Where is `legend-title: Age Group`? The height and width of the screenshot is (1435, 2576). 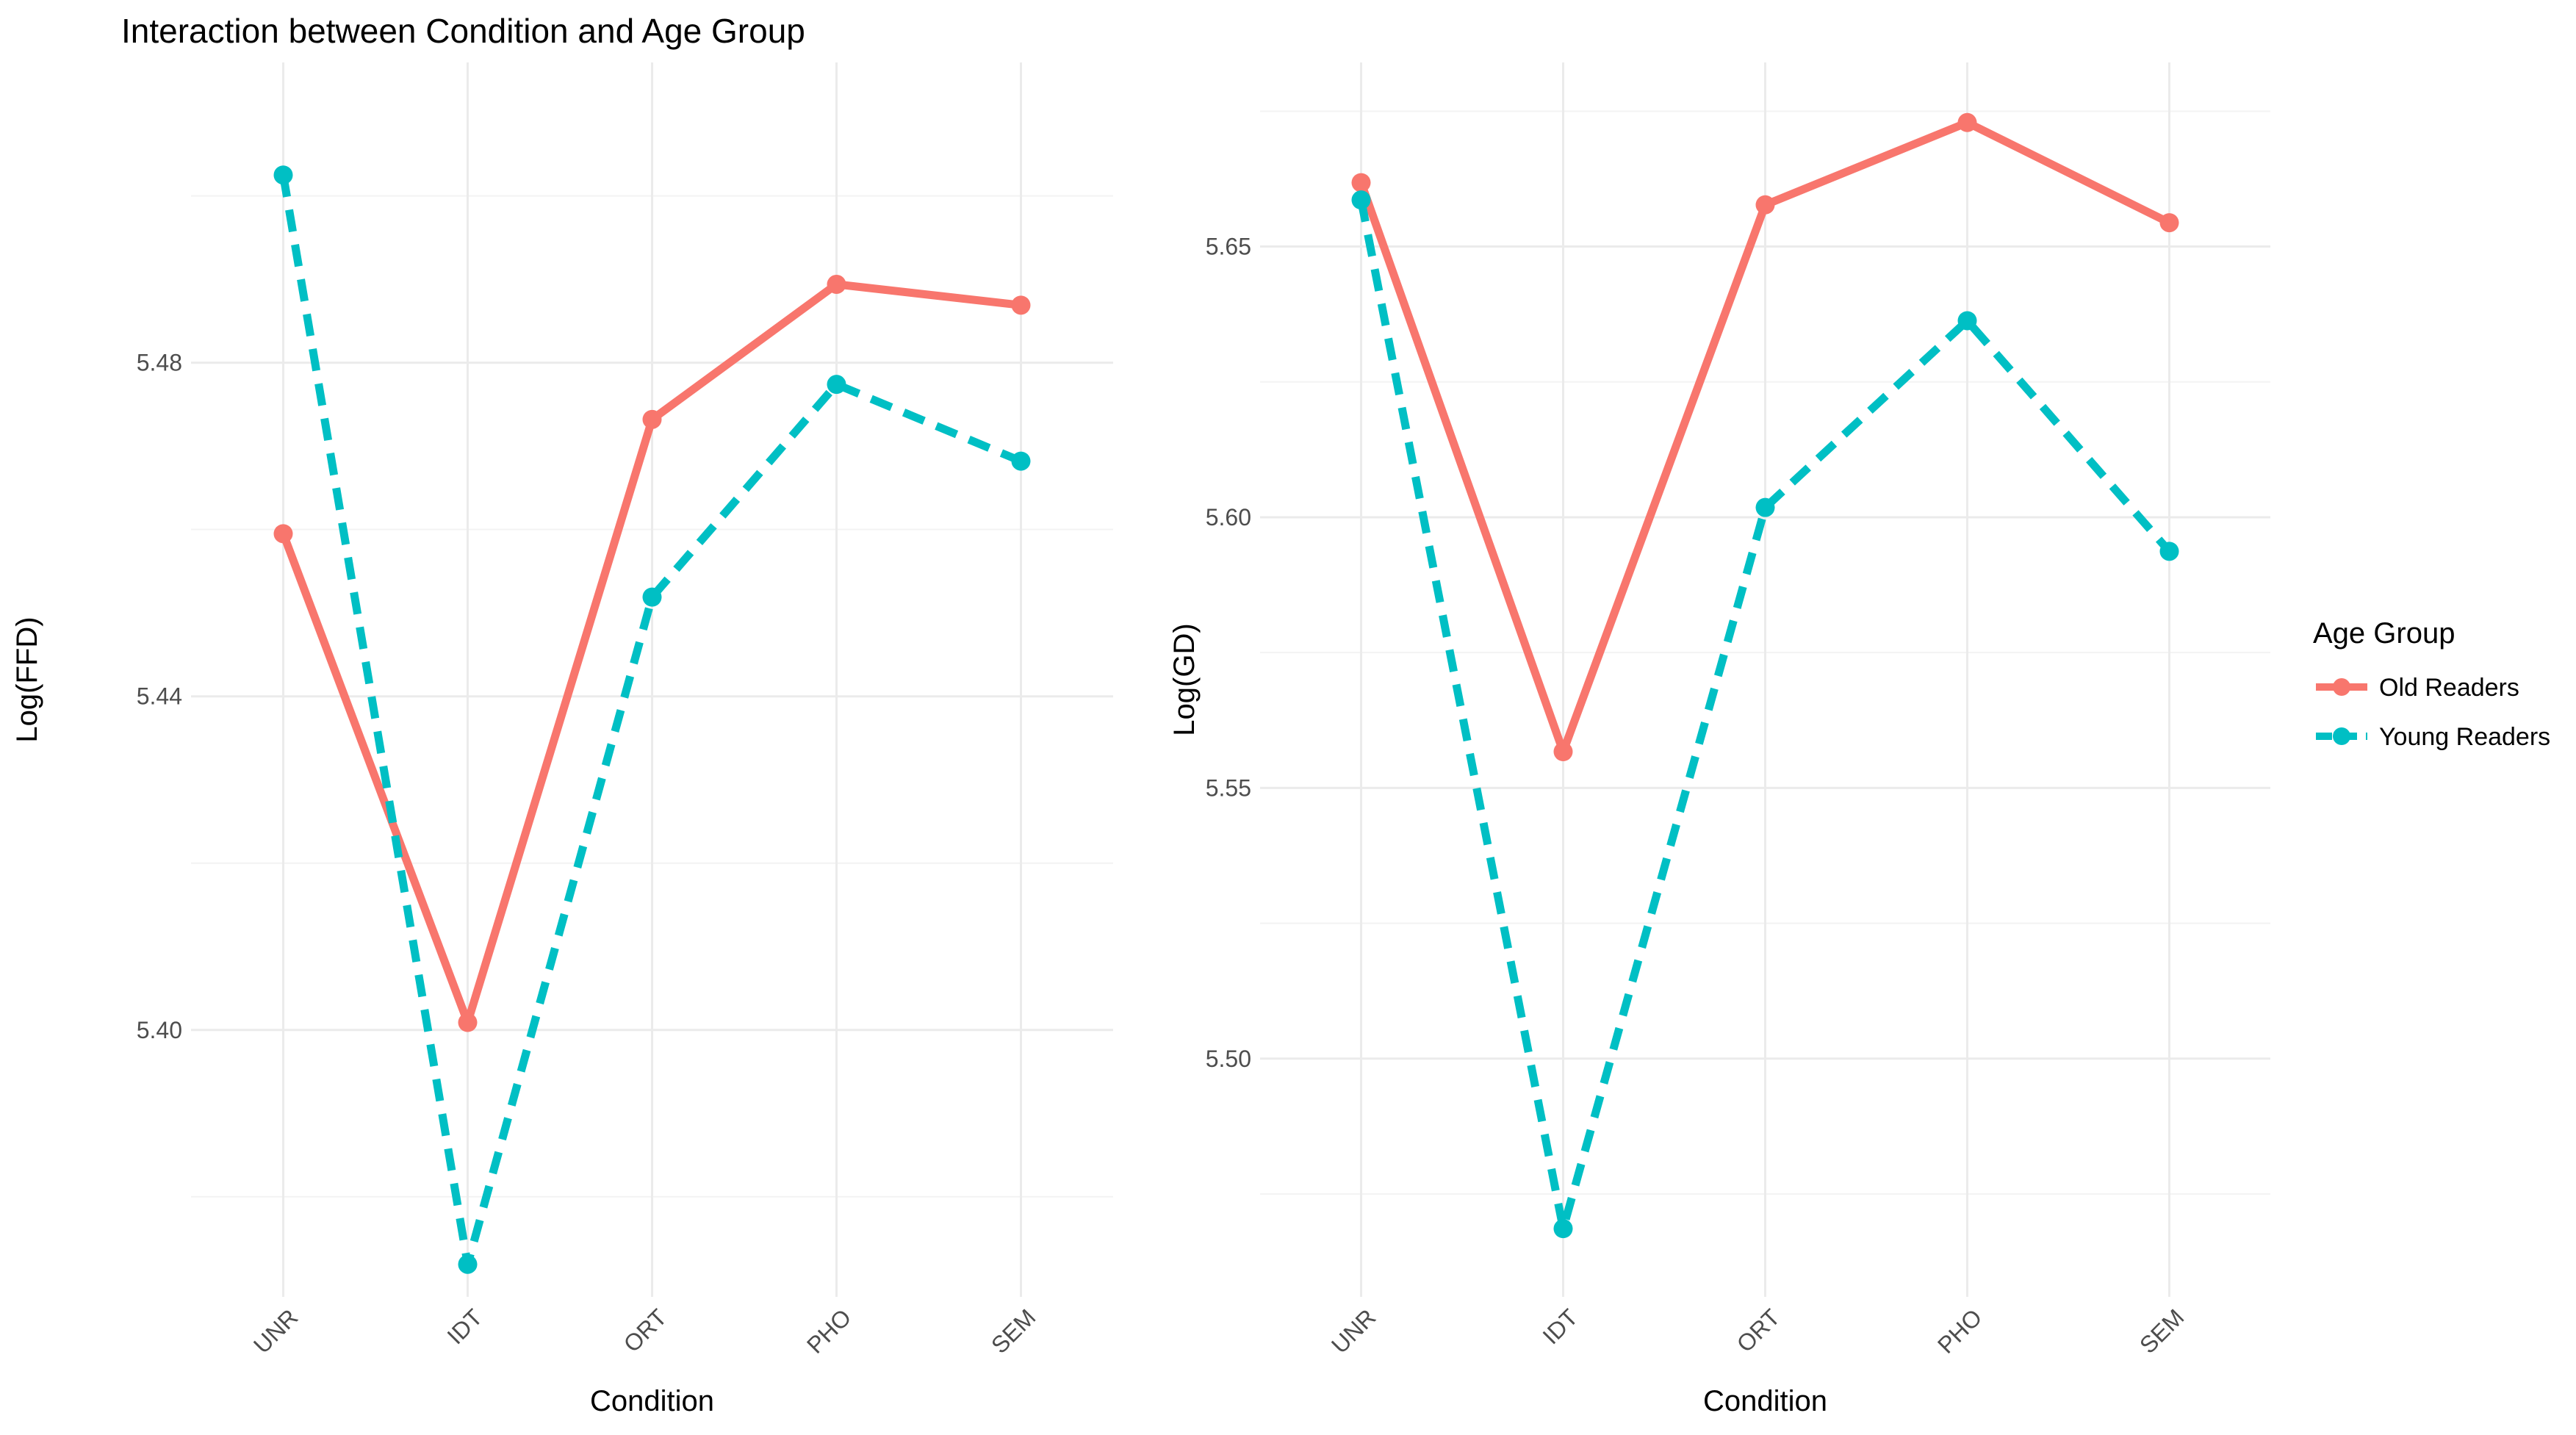
legend-title: Age Group is located at coordinates (2384, 634).